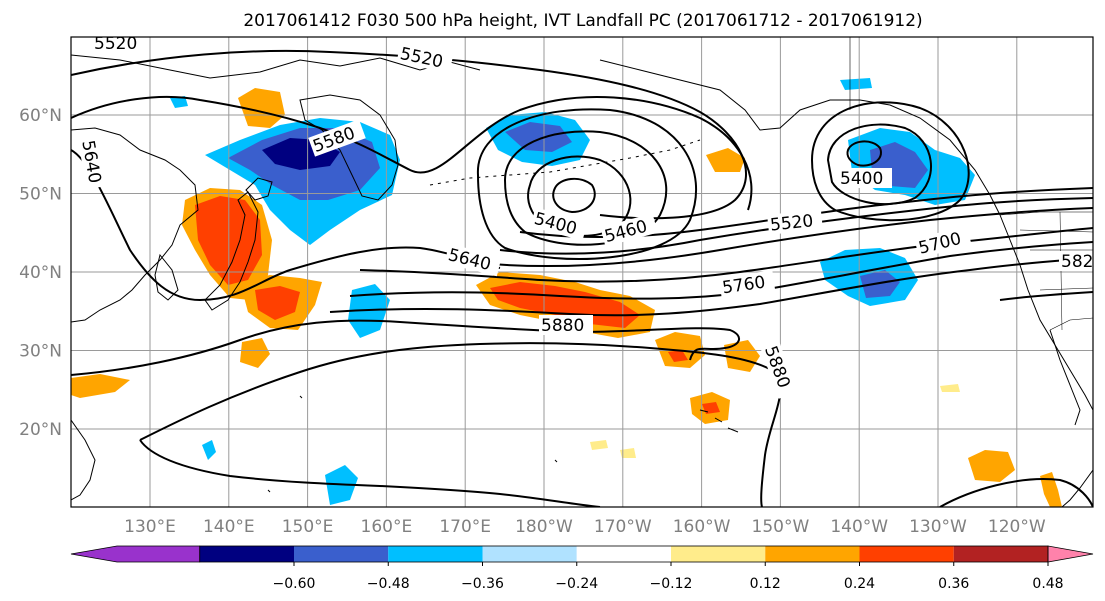 This screenshot has width=1105, height=601. I want to click on coast-baja, so click(1065, 377).